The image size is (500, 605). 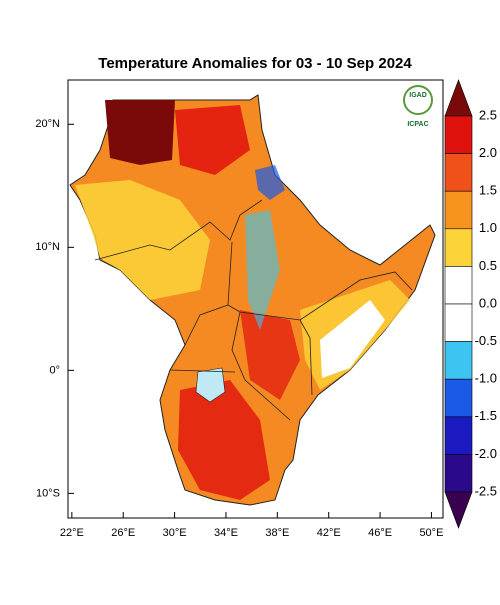 What do you see at coordinates (486, 490) in the screenshot?
I see `colorbar-label: -2.5` at bounding box center [486, 490].